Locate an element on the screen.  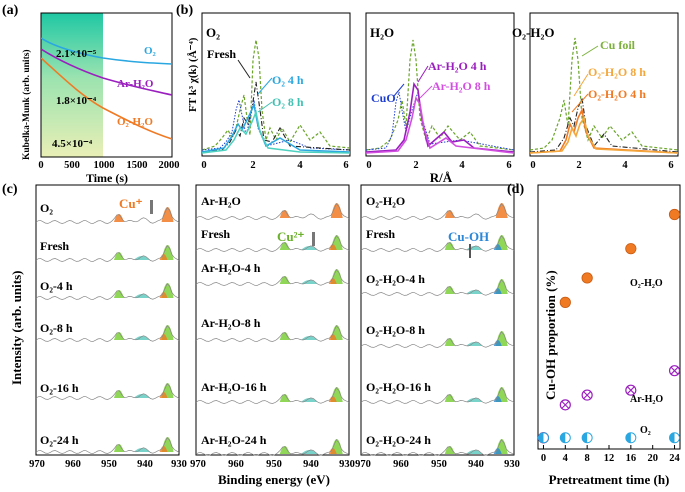
c2-label-2: Ar-H₂O-4 h is located at coordinates (231, 268).